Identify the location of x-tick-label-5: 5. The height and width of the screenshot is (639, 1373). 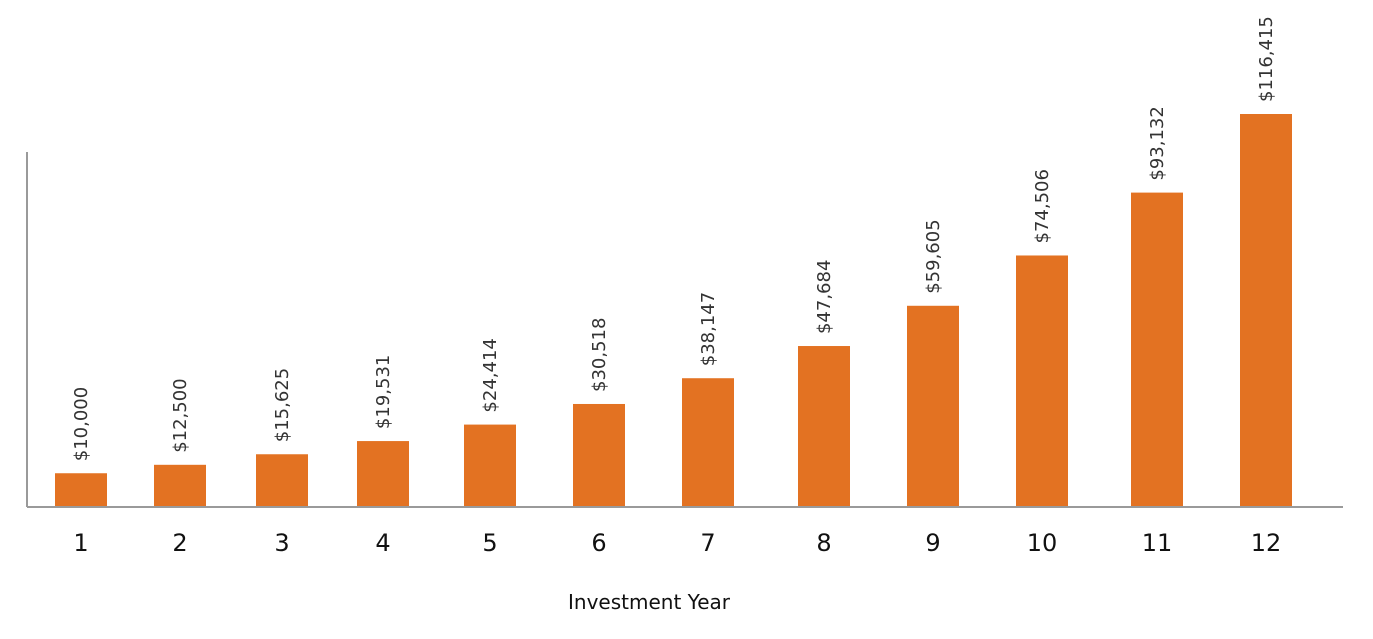
(489, 543).